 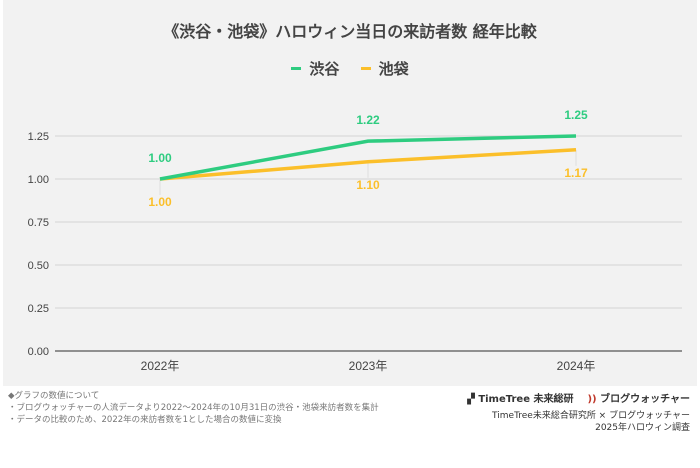 What do you see at coordinates (350, 67) in the screenshot?
I see `legend: 渋谷 池袋` at bounding box center [350, 67].